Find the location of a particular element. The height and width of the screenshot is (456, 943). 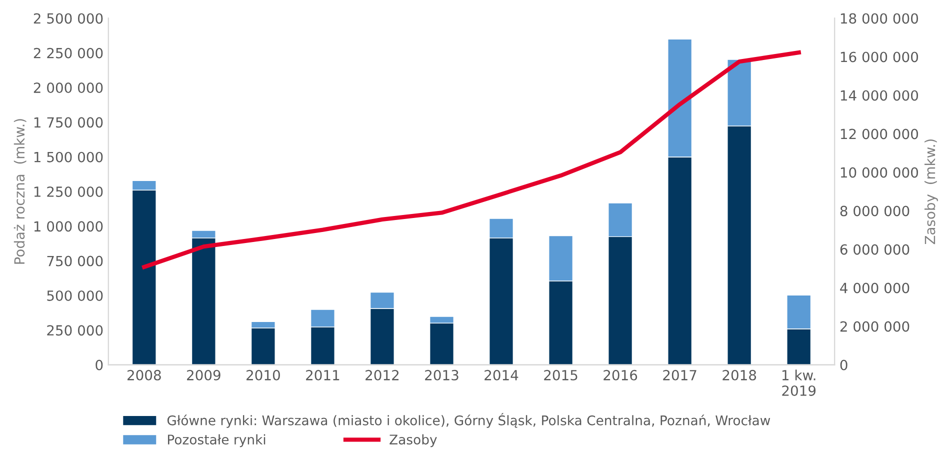

x-tick-label: 1 kw. 2019 is located at coordinates (799, 383).